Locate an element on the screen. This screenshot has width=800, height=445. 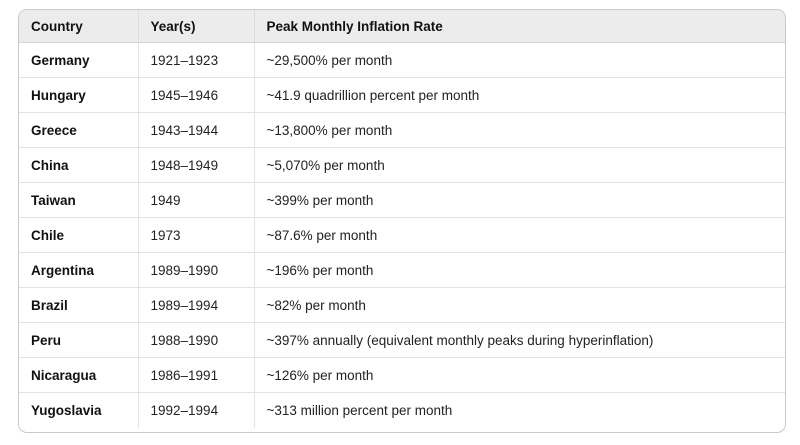
years-cell: 1949 is located at coordinates (195, 200).